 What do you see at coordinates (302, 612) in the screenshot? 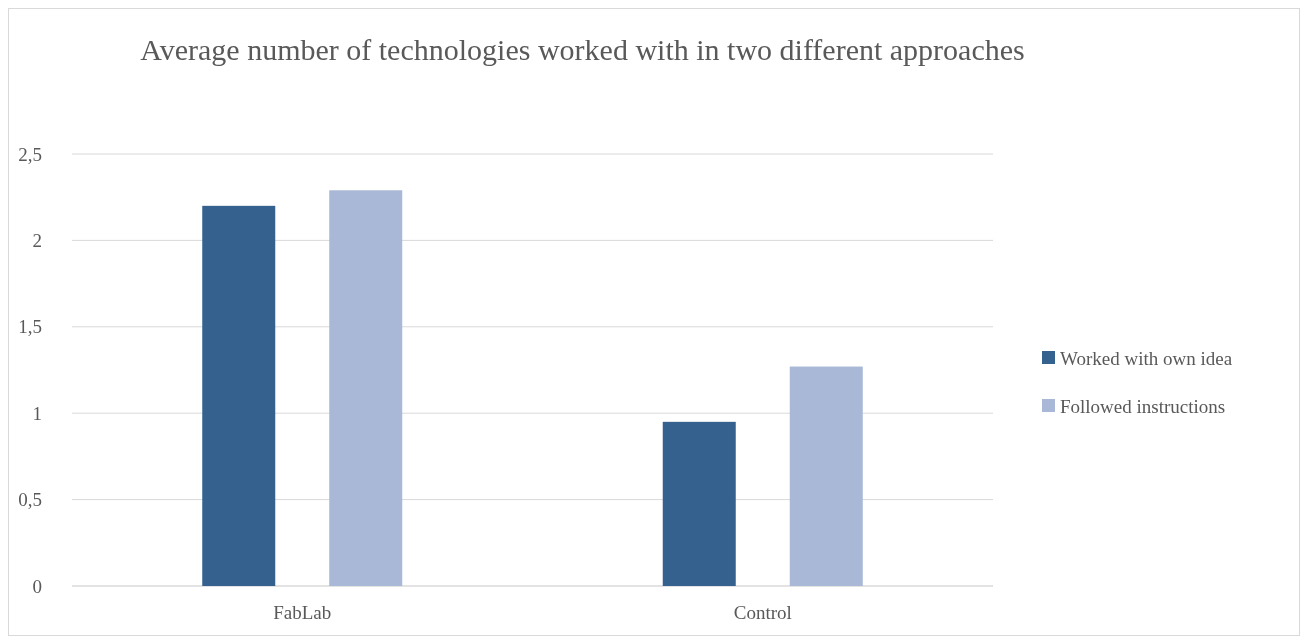
I see `x-tick-label: FabLab` at bounding box center [302, 612].